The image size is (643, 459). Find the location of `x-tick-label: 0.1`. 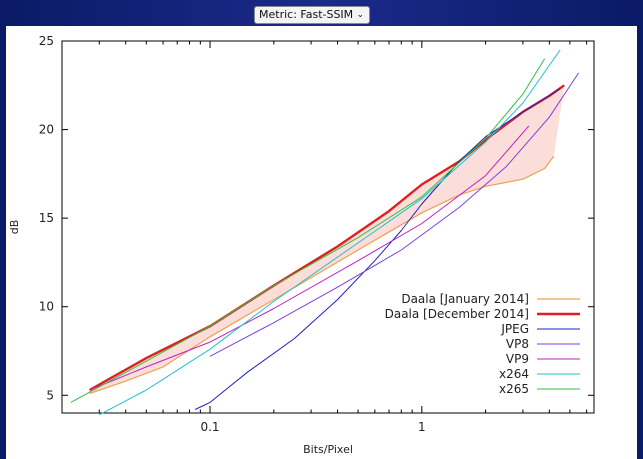

x-tick-label: 0.1 is located at coordinates (209, 427).